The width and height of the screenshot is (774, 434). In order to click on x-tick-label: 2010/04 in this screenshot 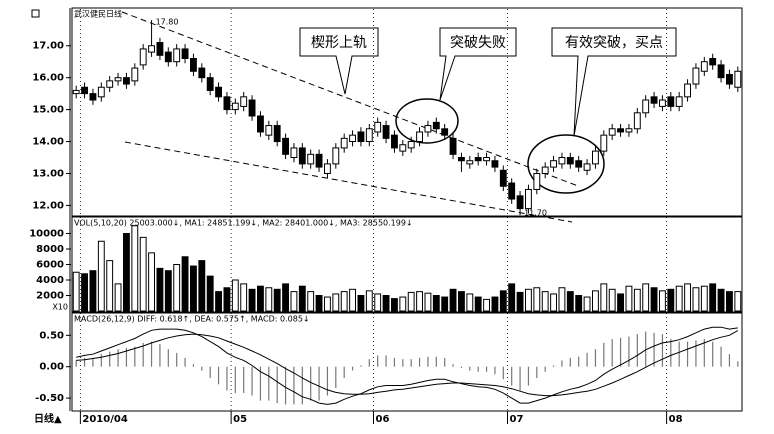, I will do `click(104, 419)`.